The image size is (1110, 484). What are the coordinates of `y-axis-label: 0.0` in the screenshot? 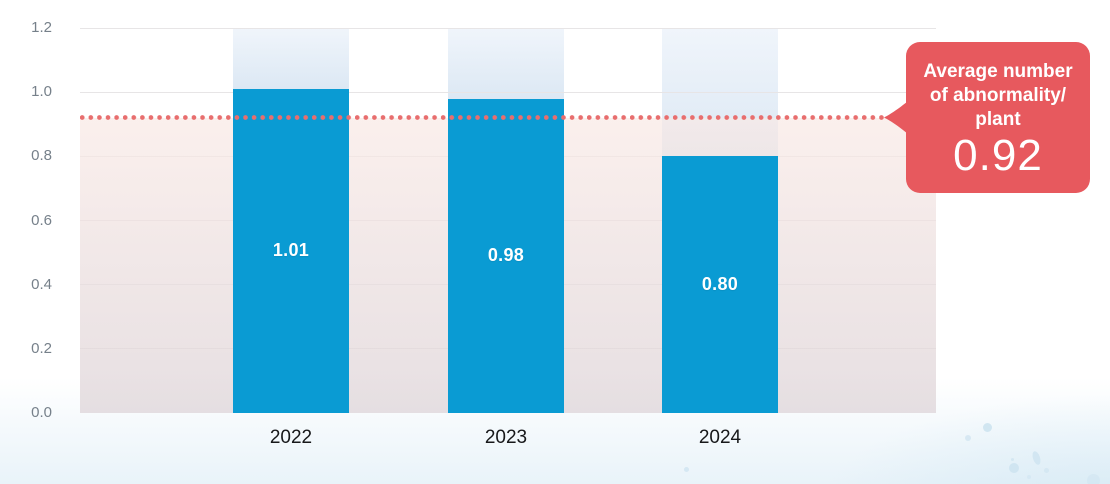 It's located at (41, 412).